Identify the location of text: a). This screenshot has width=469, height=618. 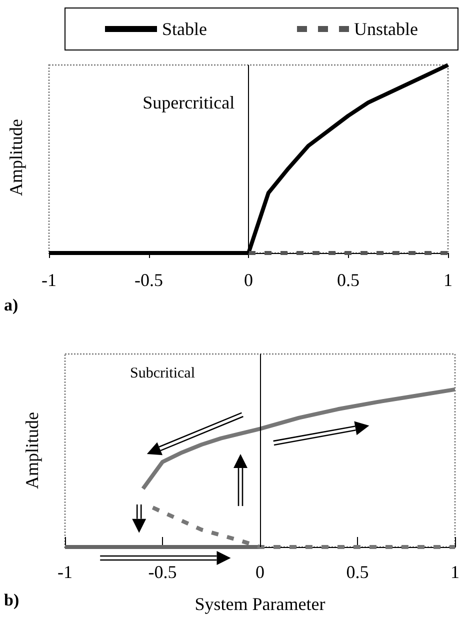
(11, 305).